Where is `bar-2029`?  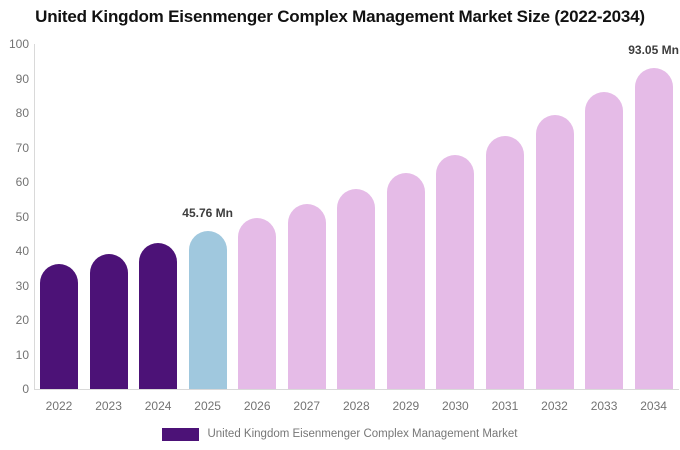
bar-2029 is located at coordinates (405, 280).